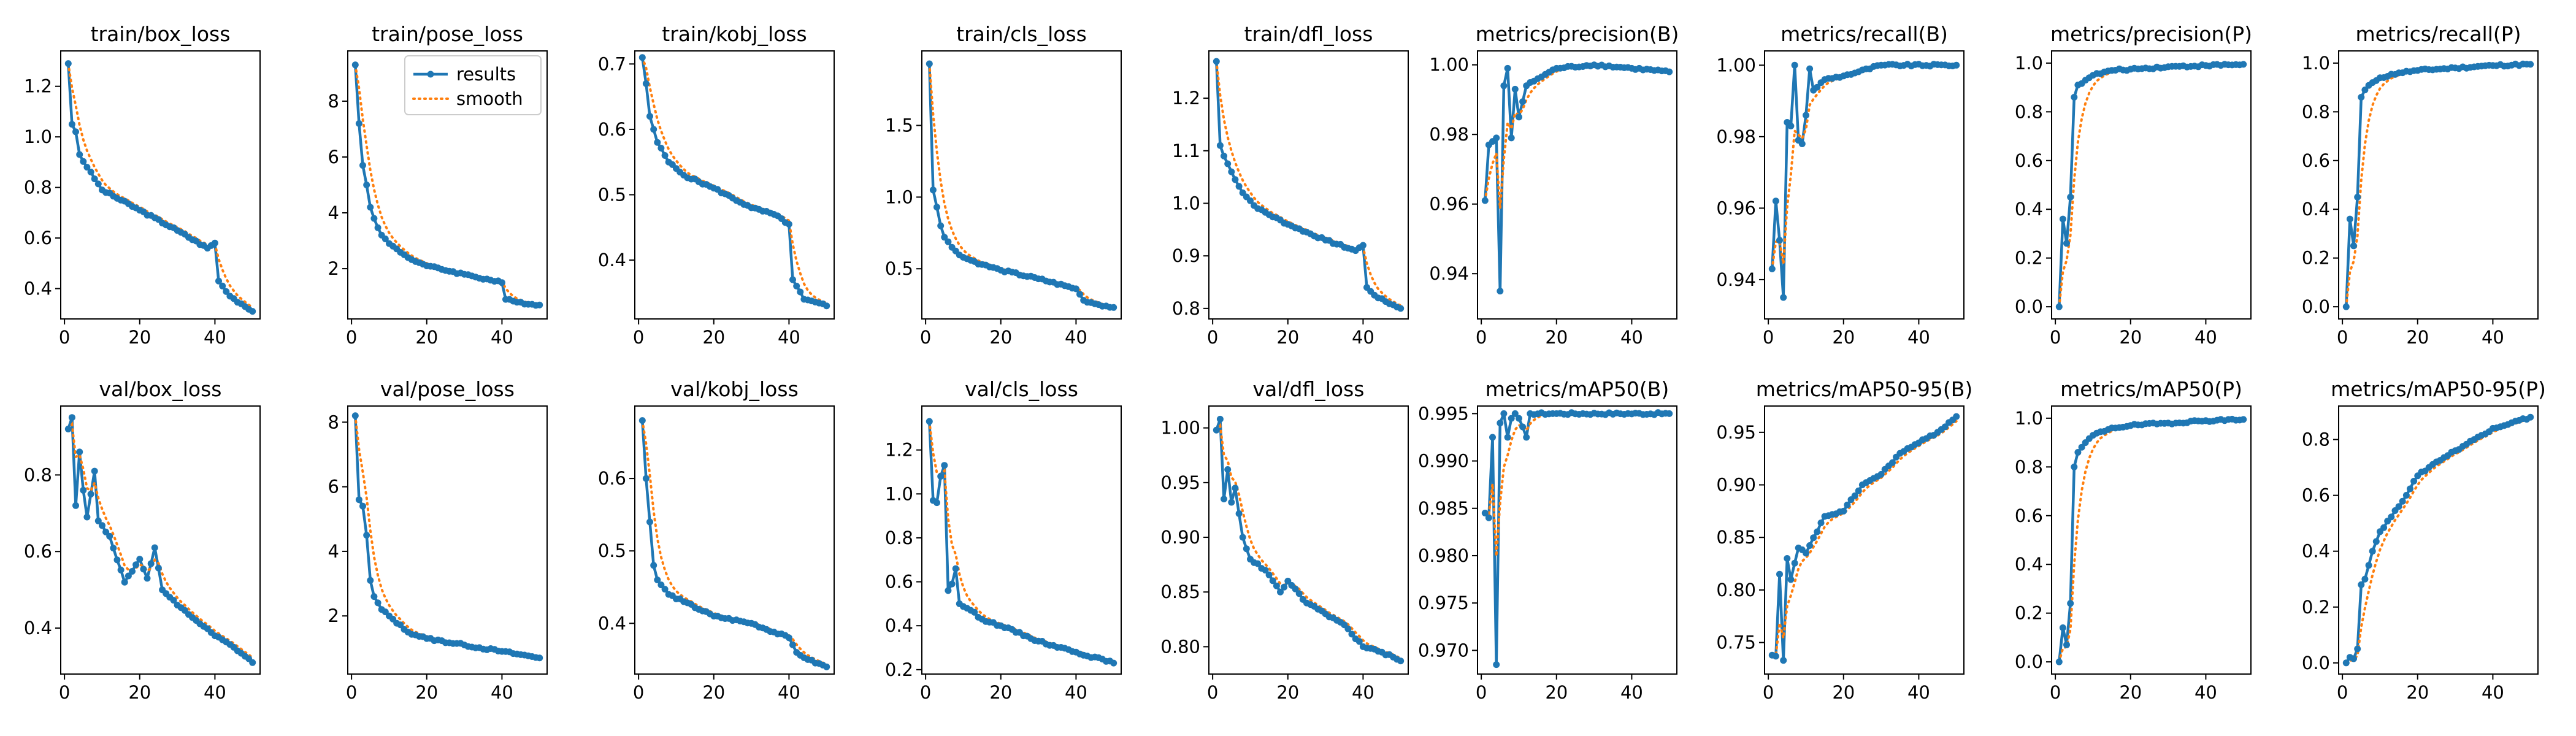 This screenshot has width=2576, height=736. Describe the element at coordinates (734, 389) in the screenshot. I see `panel-title: val/kobj_loss` at that location.